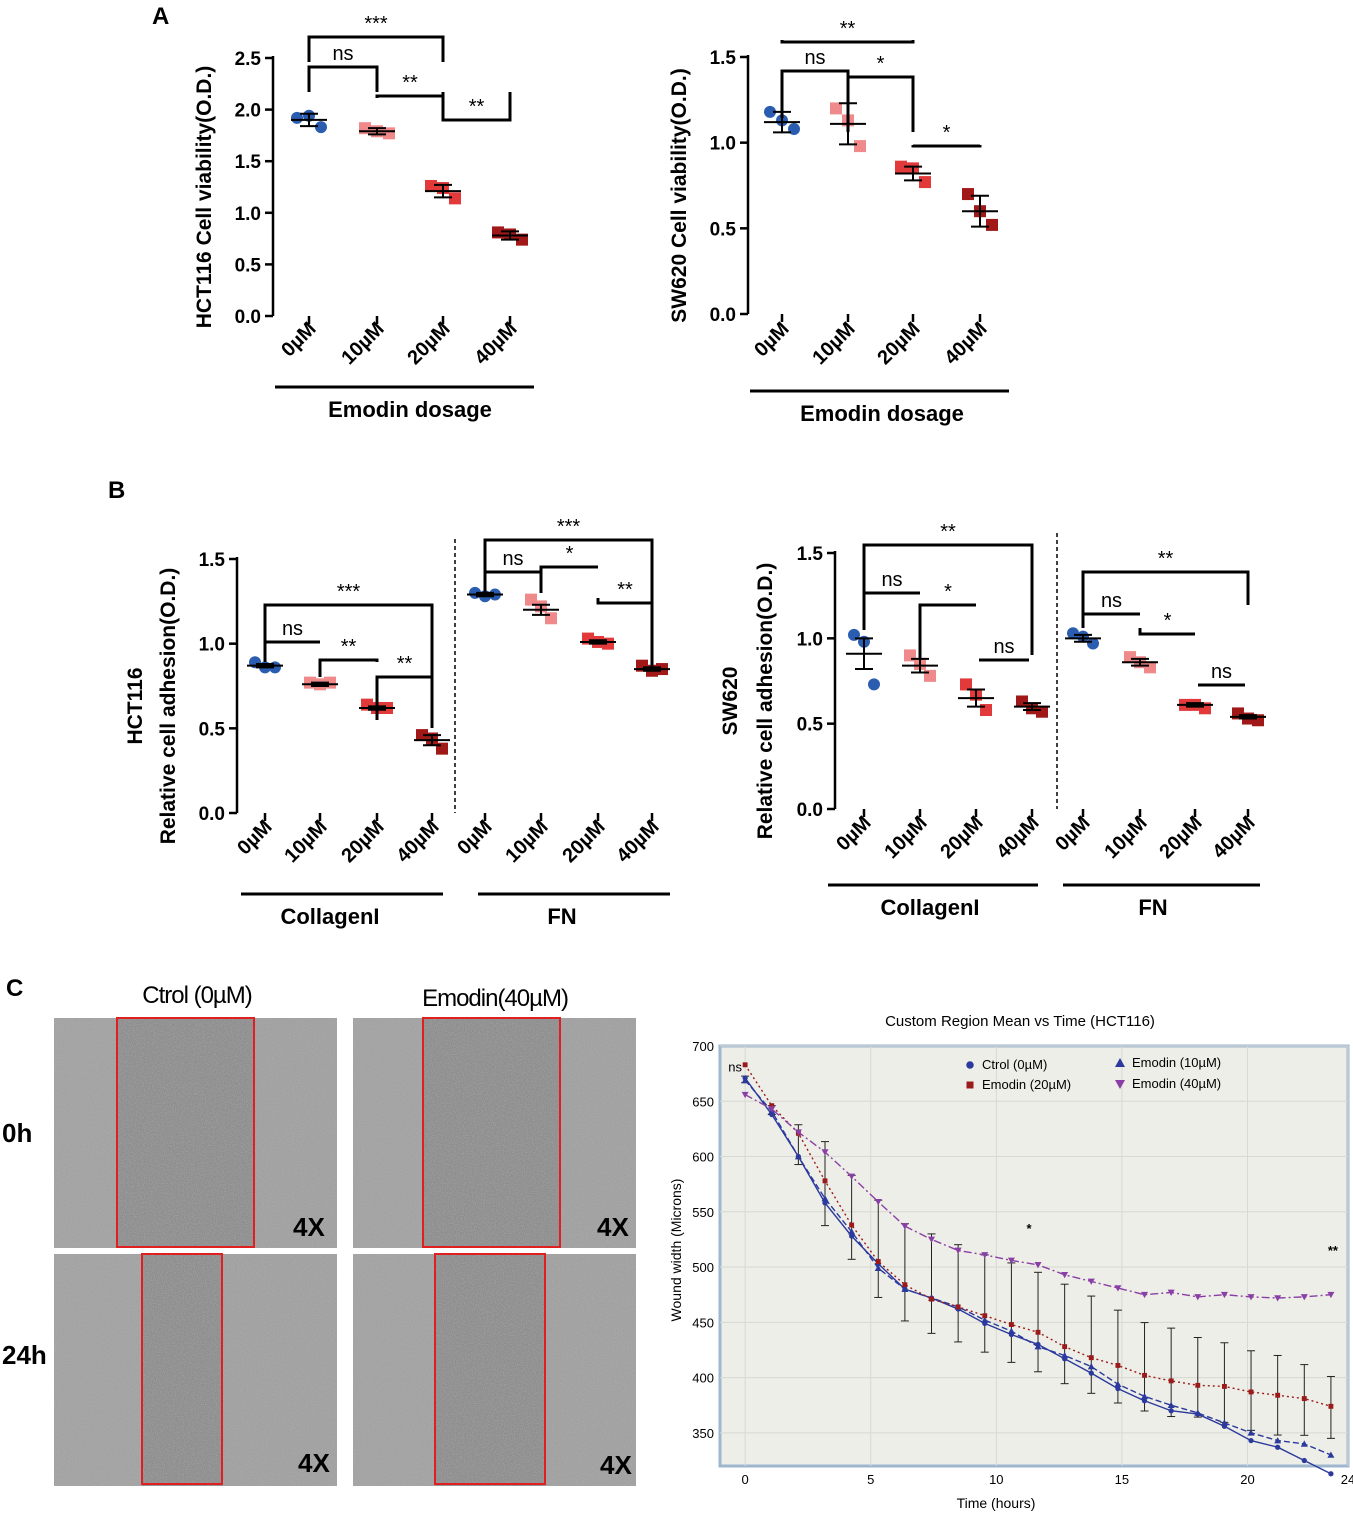 This screenshot has height=1515, width=1353. What do you see at coordinates (1176, 1083) in the screenshot?
I see `legend-label: Emodin (40µM)` at bounding box center [1176, 1083].